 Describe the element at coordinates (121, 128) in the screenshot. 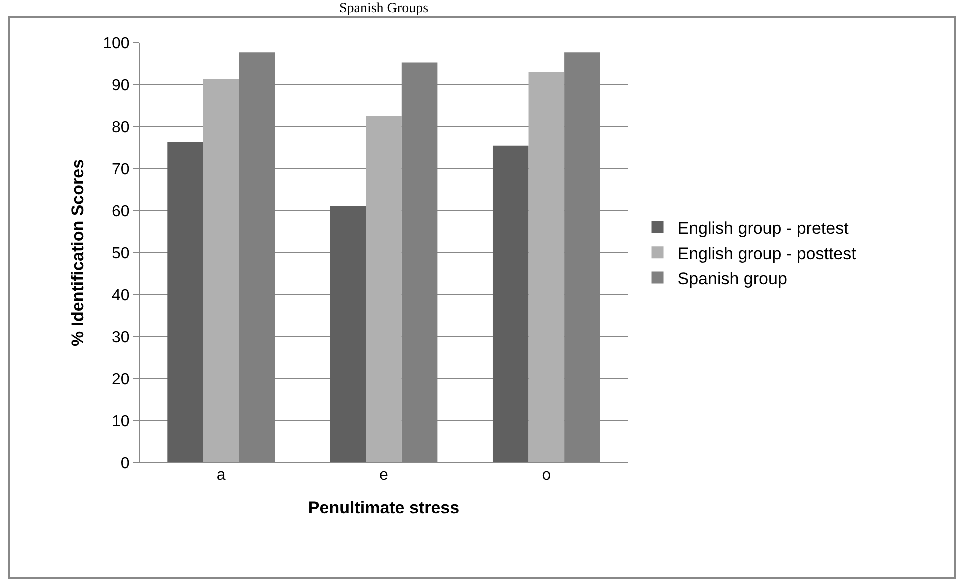

I see `y-tick-label: 80` at that location.